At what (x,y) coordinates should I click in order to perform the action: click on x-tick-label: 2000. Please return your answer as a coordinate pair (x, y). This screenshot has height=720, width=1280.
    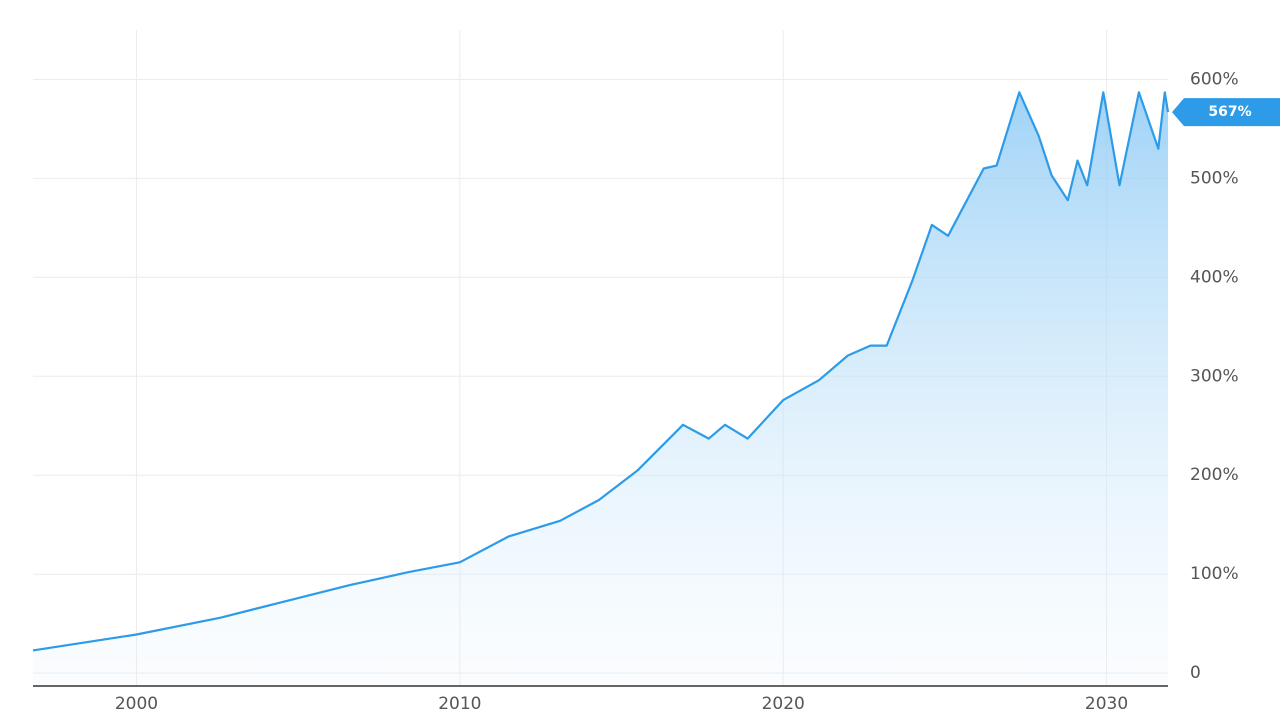
    Looking at the image, I should click on (136, 704).